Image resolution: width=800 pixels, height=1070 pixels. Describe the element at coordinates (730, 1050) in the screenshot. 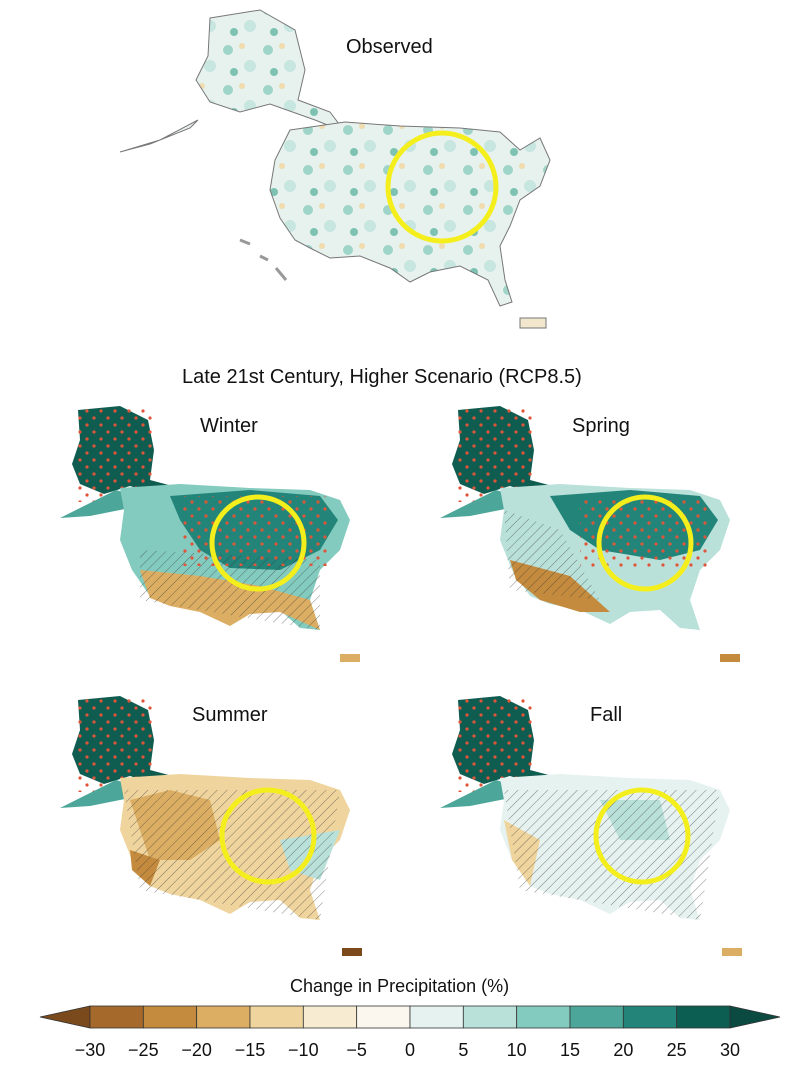

I see `legend-tick-label: 30` at that location.